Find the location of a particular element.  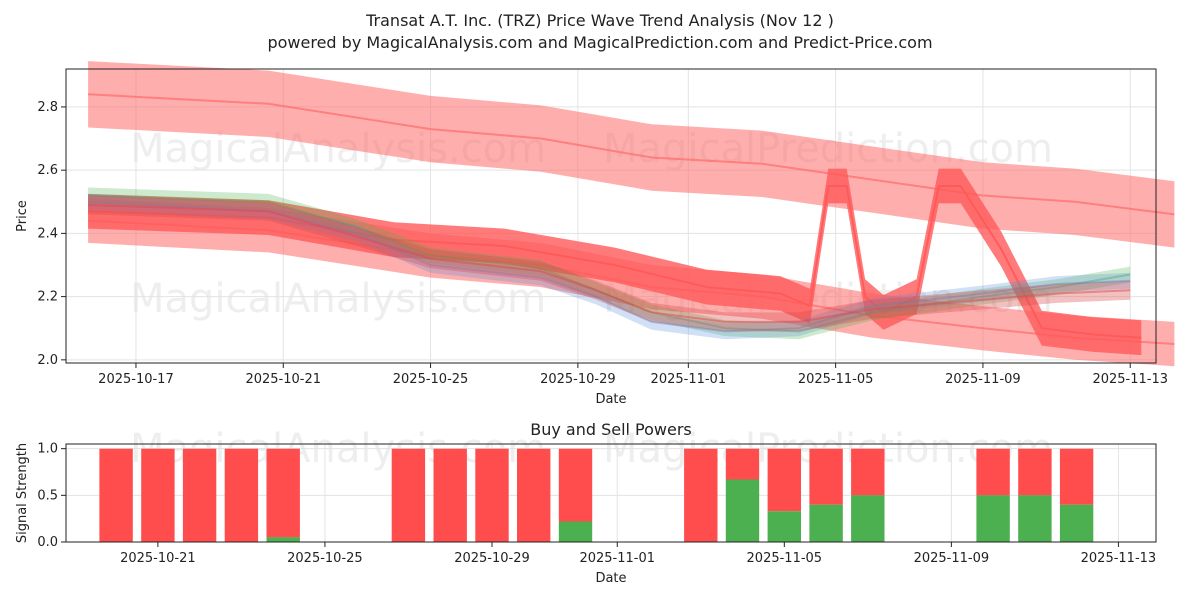

price-y-tick-label: 2.0 is located at coordinates (47, 360).